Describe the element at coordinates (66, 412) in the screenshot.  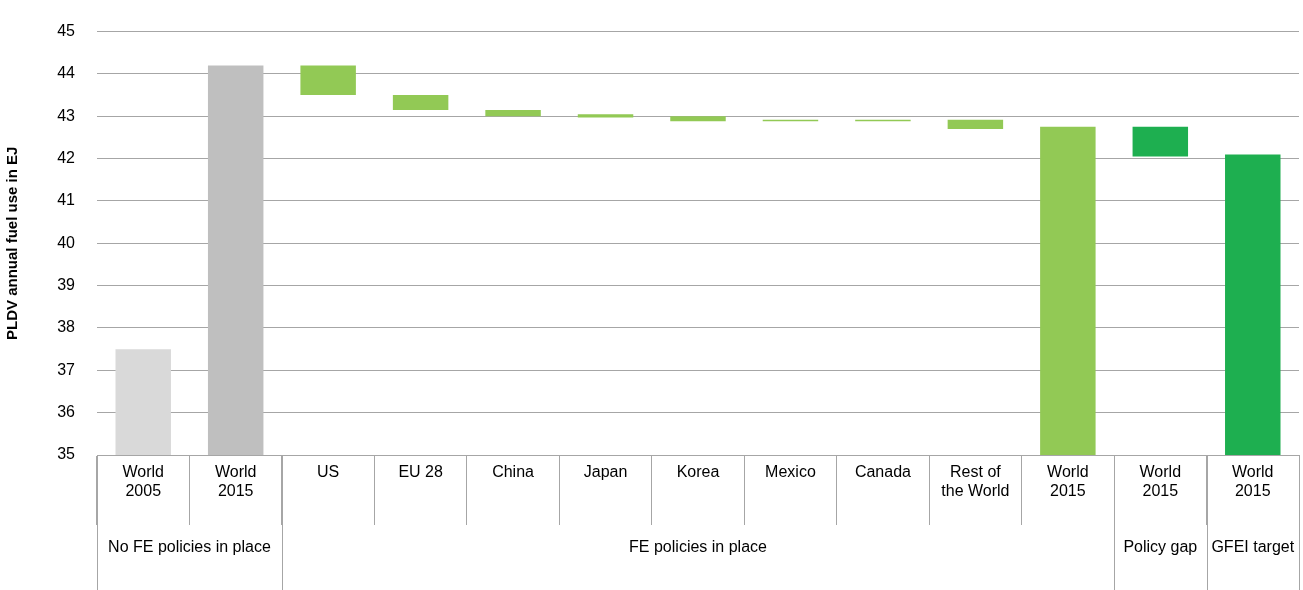
I see `y-tick-label: 36` at that location.